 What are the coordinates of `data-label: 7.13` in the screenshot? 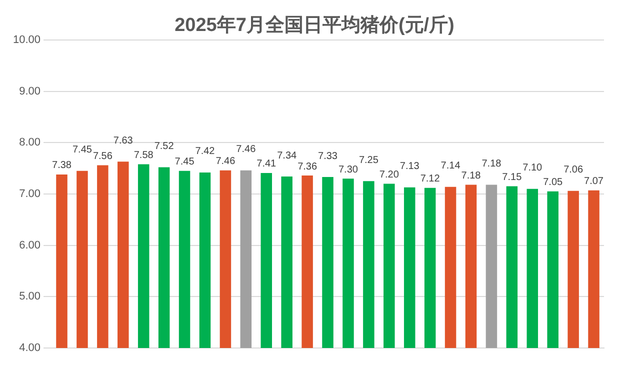 It's located at (410, 166).